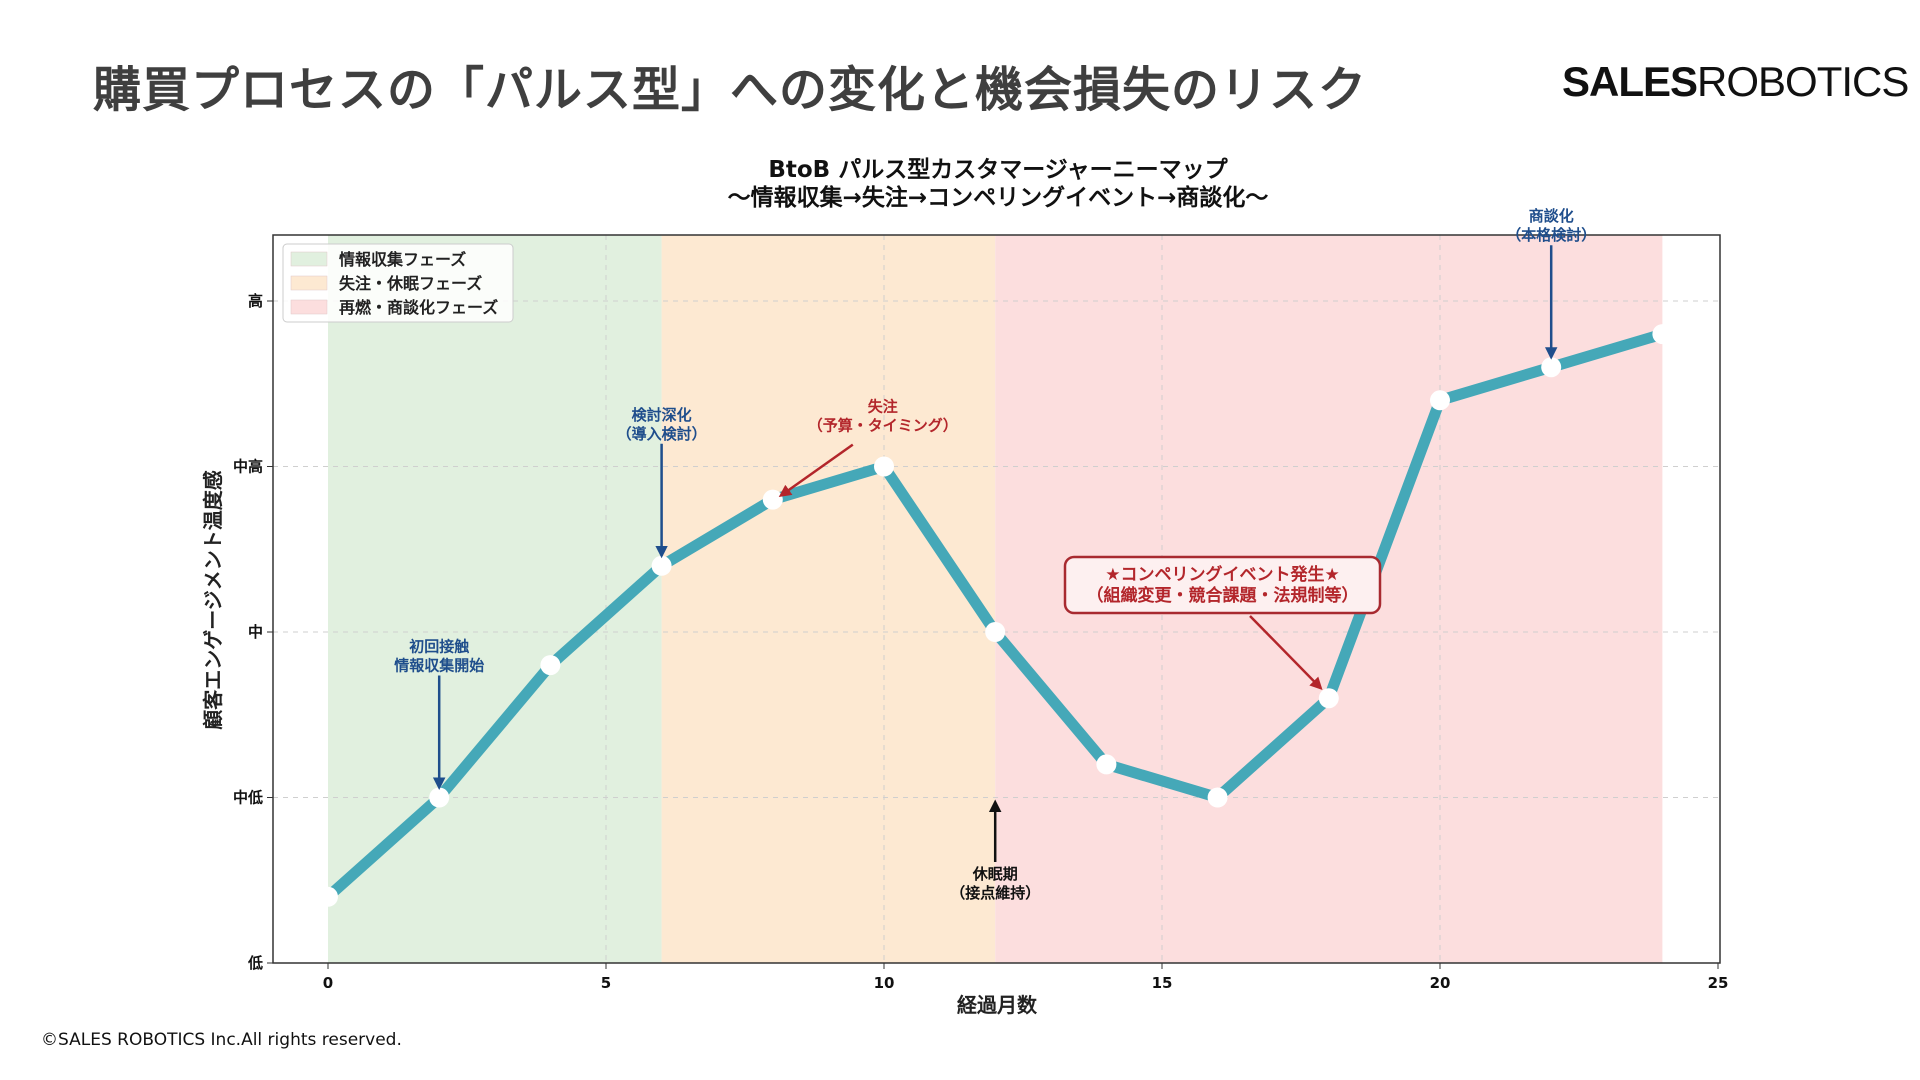 The image size is (1920, 1080). What do you see at coordinates (439, 647) in the screenshot?
I see `annotation-text: 初回接触` at bounding box center [439, 647].